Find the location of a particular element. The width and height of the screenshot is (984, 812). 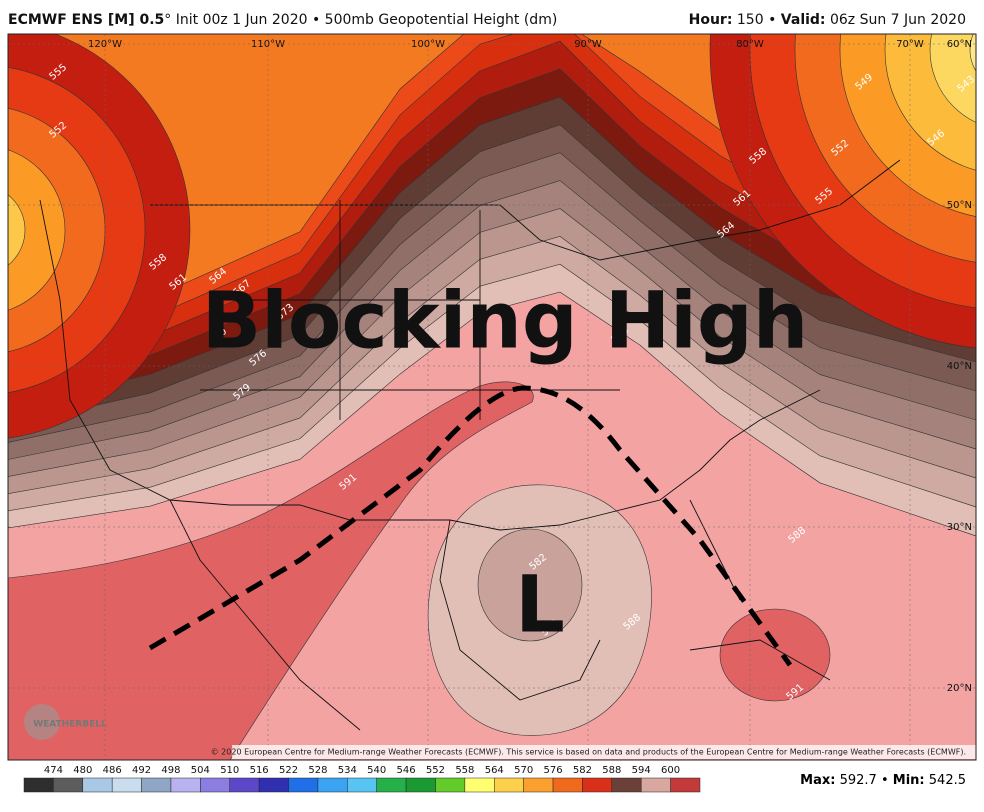

longitude-label: 120°W is located at coordinates (105, 44).